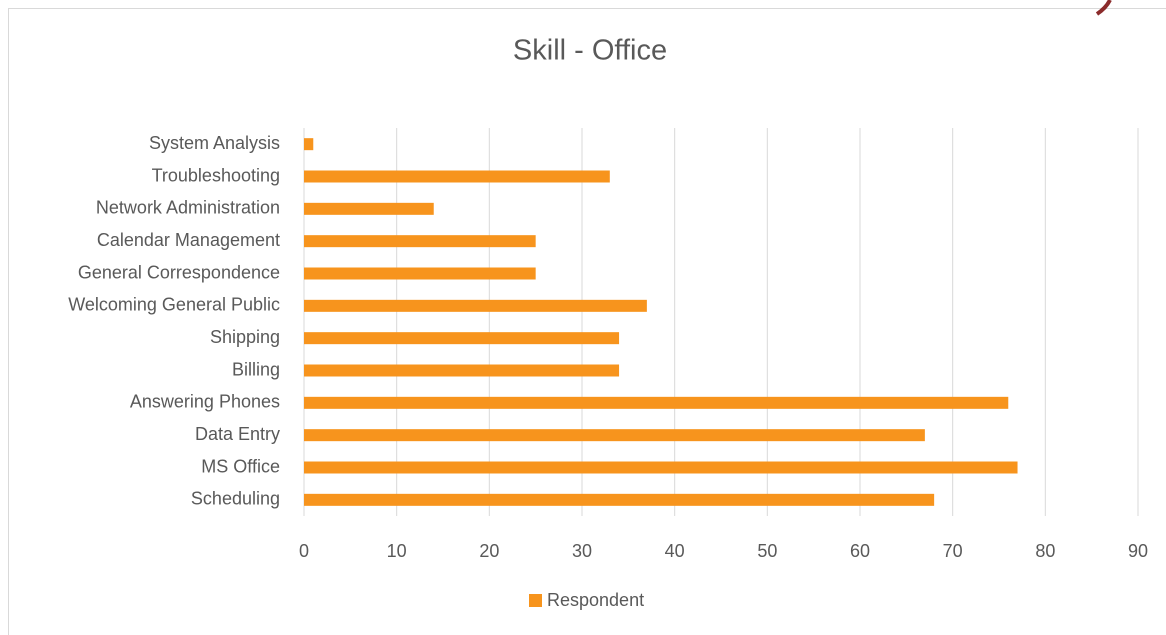 The width and height of the screenshot is (1166, 635). I want to click on x-tick-label: 40, so click(675, 551).